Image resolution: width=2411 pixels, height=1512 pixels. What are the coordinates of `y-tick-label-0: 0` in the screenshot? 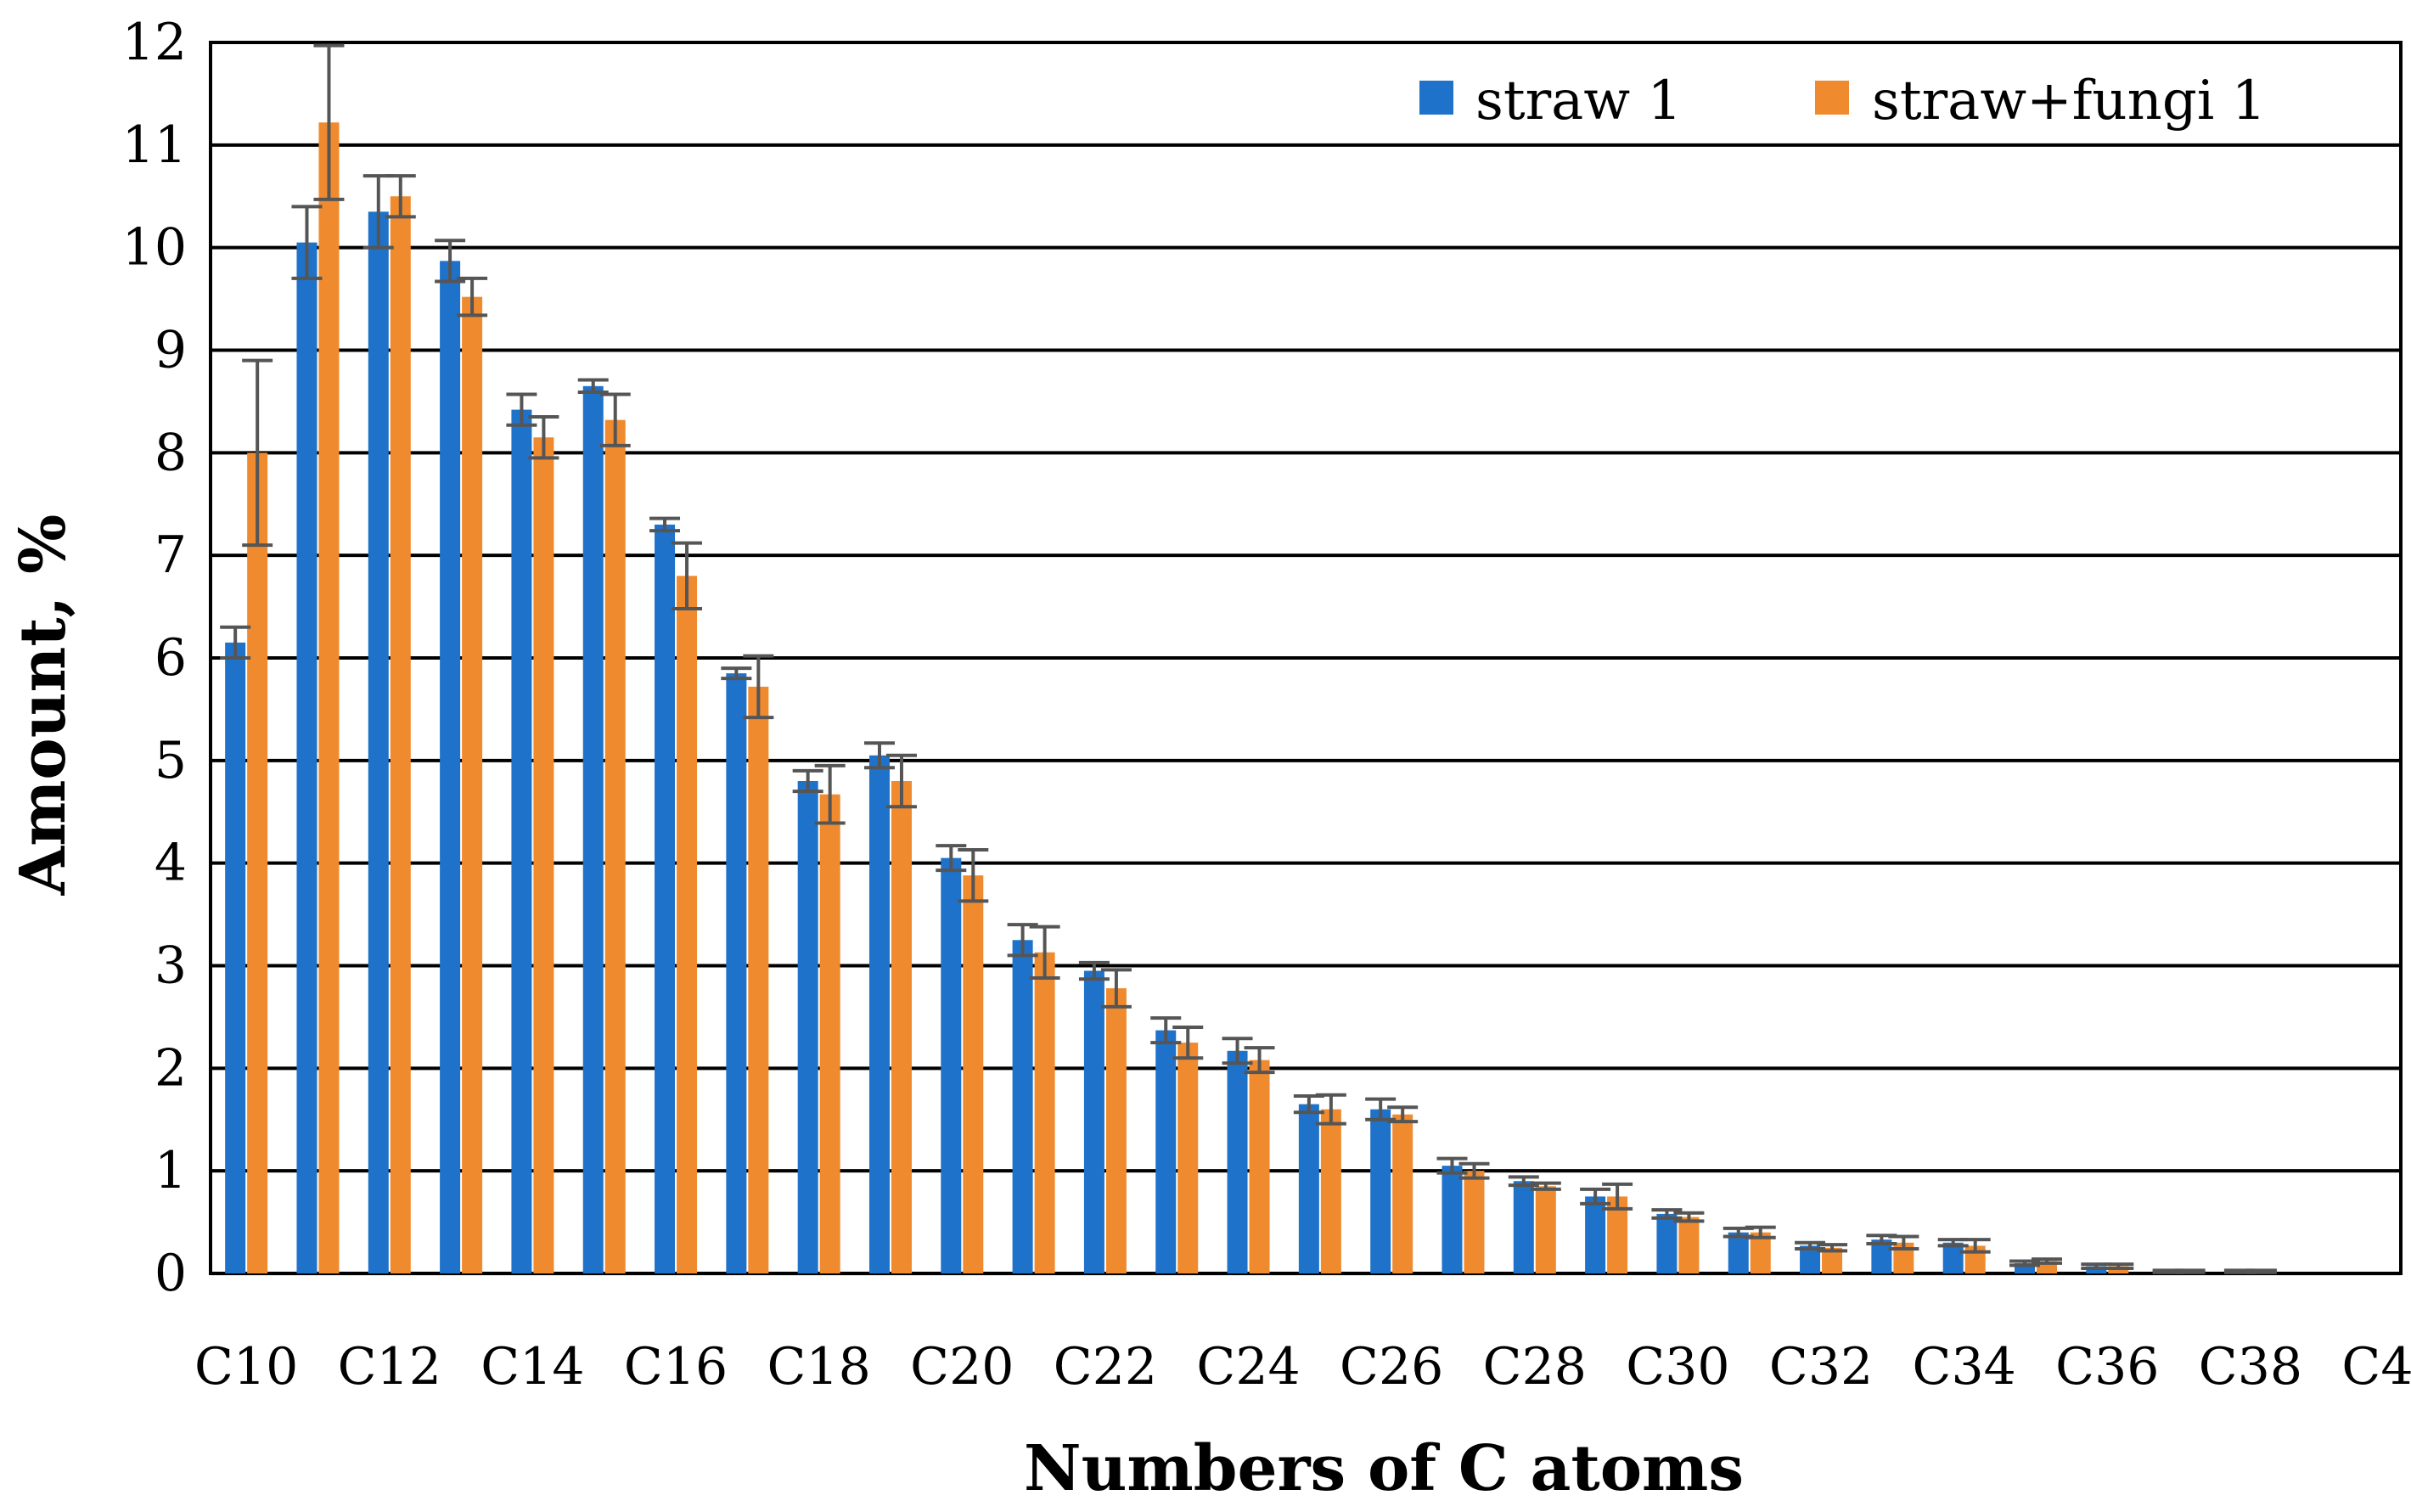 It's located at (171, 1273).